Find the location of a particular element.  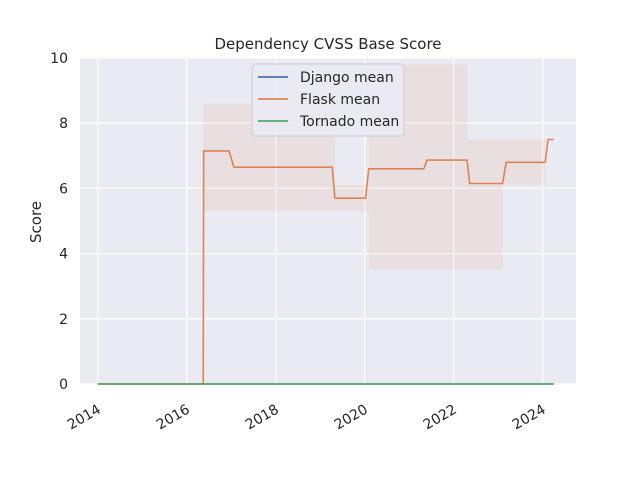

y-tick-label: 6 is located at coordinates (63, 189).